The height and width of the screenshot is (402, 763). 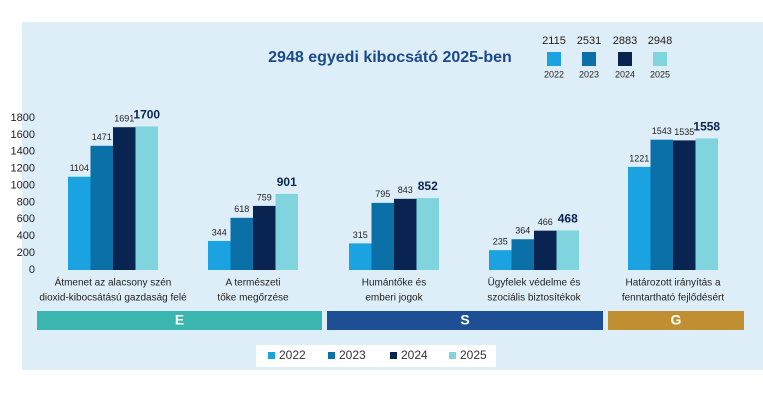 What do you see at coordinates (26, 236) in the screenshot?
I see `y-tick-label: 400` at bounding box center [26, 236].